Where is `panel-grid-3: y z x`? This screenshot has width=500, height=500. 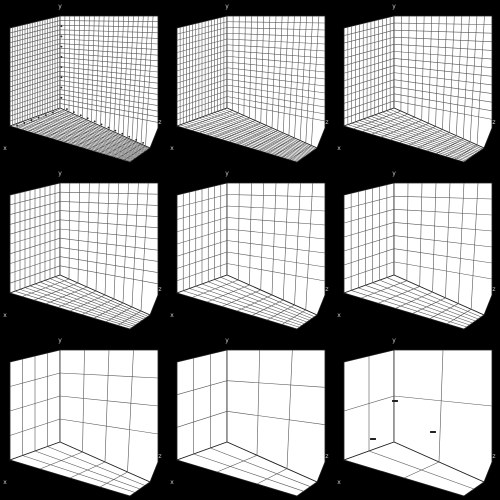
panel-grid-3: y z x is located at coordinates (249, 417).